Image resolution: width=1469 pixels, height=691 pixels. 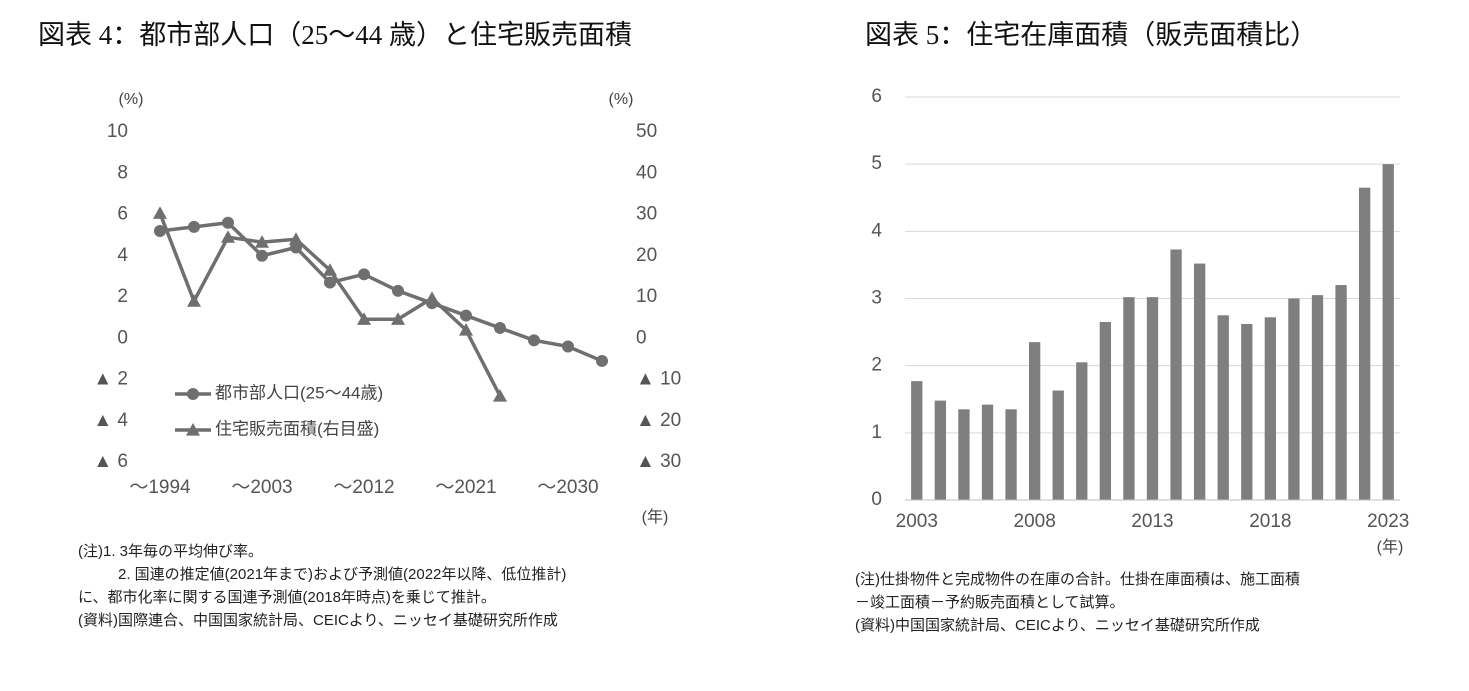 I want to click on note: に、都市化率に関する国連予測値(2018年時点)を乗じて推計。, so click(x=287, y=597).